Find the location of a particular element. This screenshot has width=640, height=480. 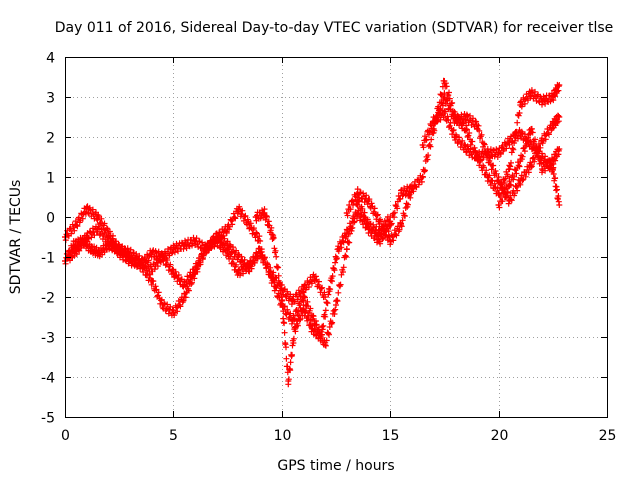

series-sat-h is located at coordinates (529, 168).